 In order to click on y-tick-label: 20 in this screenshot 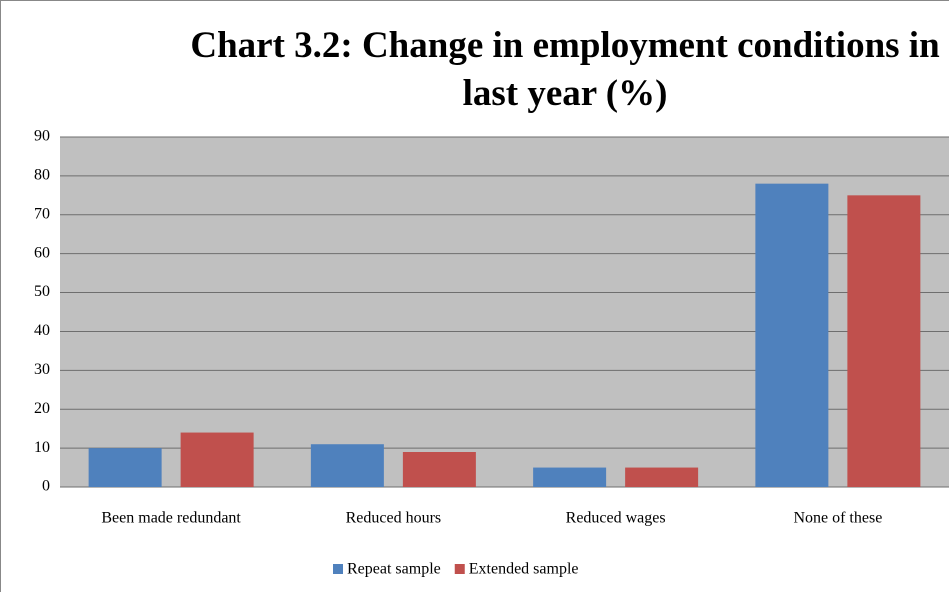, I will do `click(42, 408)`.